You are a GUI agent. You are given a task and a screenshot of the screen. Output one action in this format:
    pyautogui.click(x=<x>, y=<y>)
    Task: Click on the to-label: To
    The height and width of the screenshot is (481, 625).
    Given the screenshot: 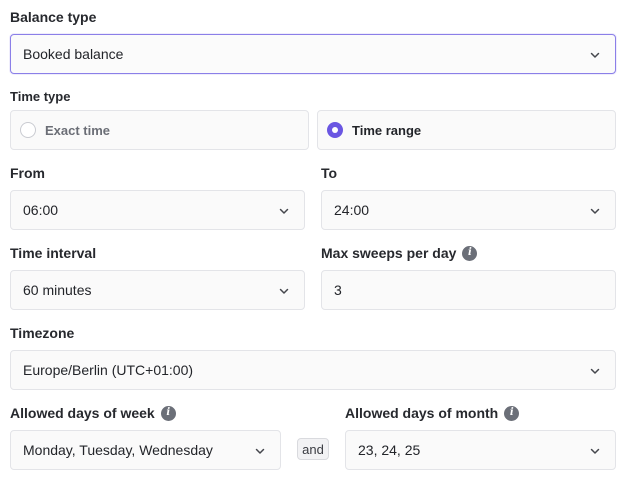 What is the action you would take?
    pyautogui.click(x=329, y=173)
    